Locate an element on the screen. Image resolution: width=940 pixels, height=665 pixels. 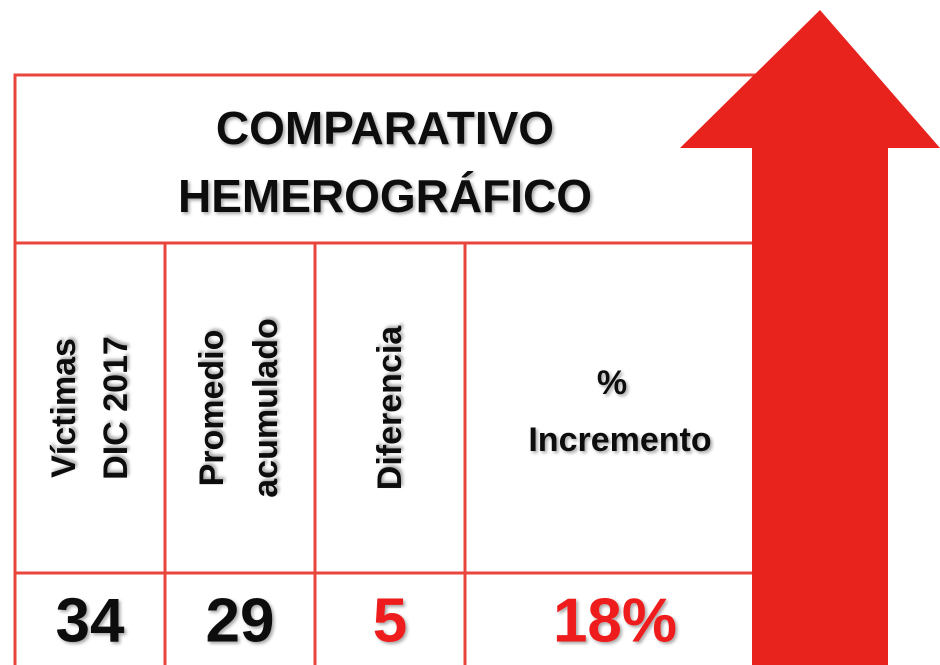
title-line: HEMEROGRÁFICO is located at coordinates (385, 196).